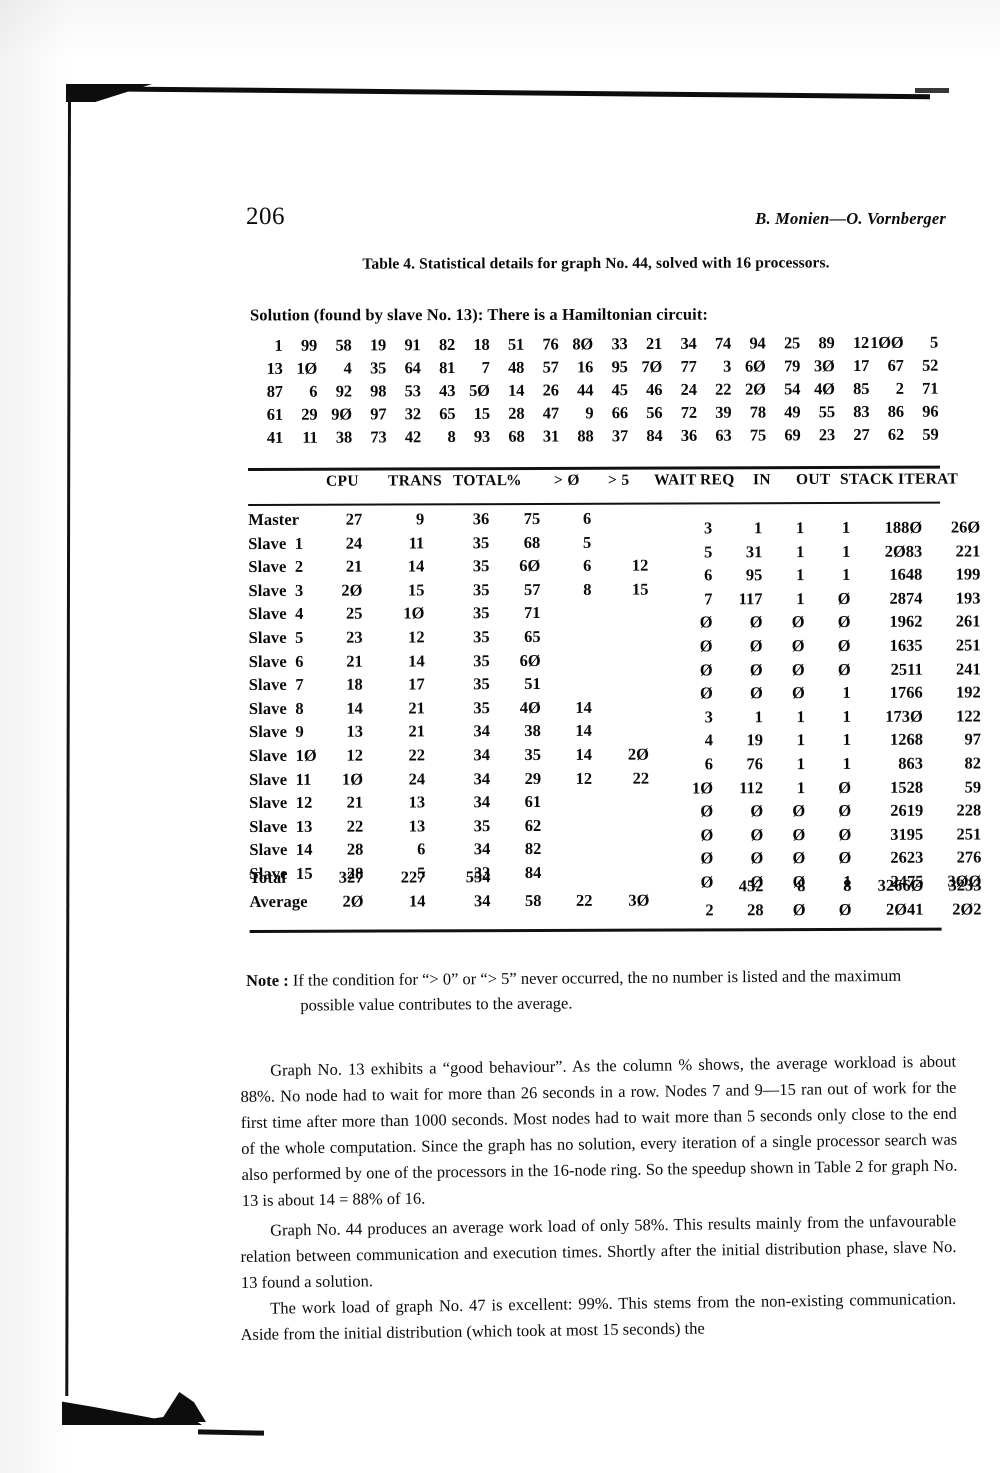 This screenshot has width=1000, height=1473. Describe the element at coordinates (829, 553) in the screenshot. I see `table-row: 5 31 1 1 2Ø83 221` at that location.